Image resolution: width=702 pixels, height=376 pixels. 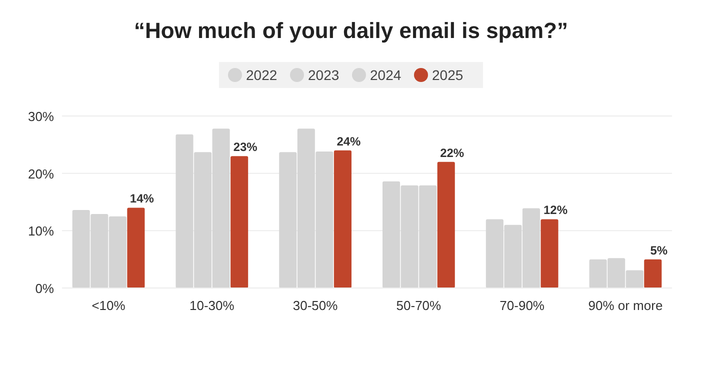 I want to click on data-label: 24%, so click(x=349, y=141).